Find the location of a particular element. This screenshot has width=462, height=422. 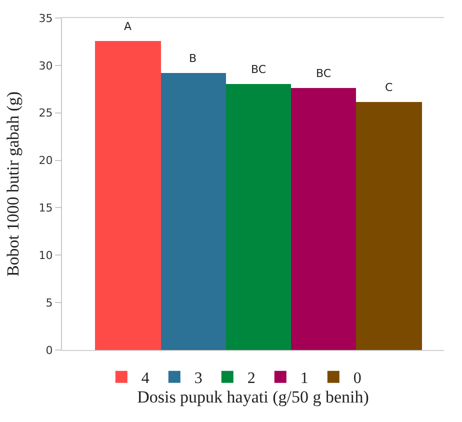

y-tick-label: 15 is located at coordinates (45, 208).